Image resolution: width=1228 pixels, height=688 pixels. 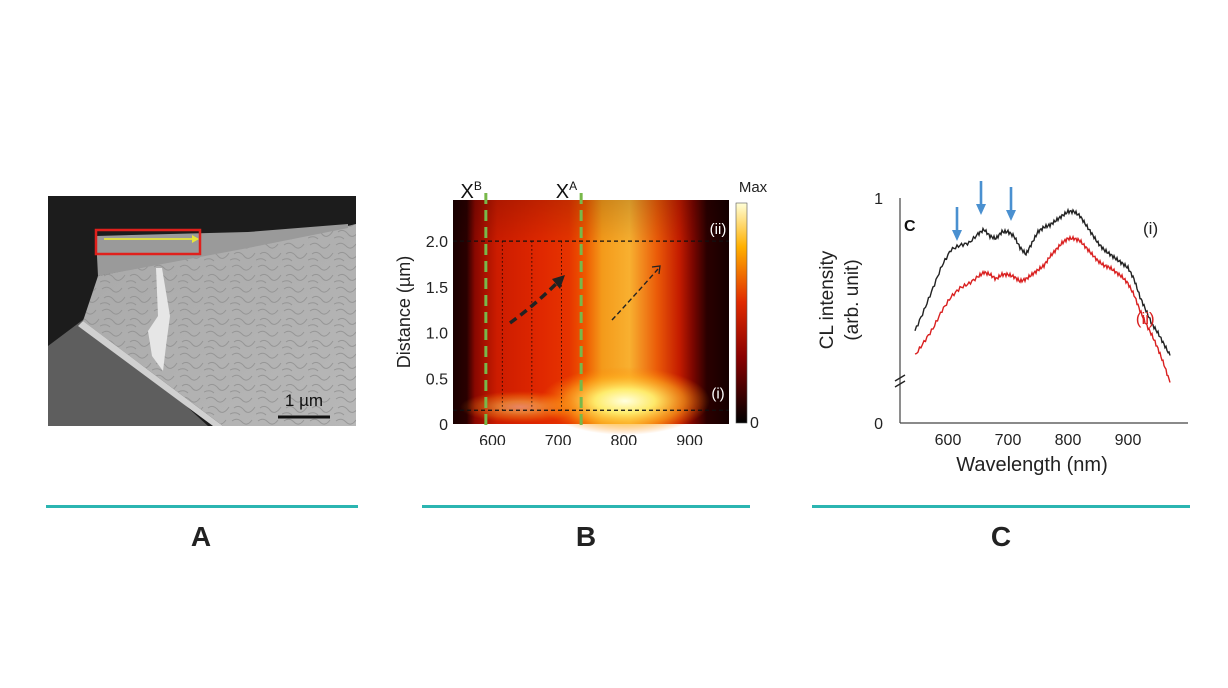 I want to click on sem-bright-edge, so click(x=150, y=373).